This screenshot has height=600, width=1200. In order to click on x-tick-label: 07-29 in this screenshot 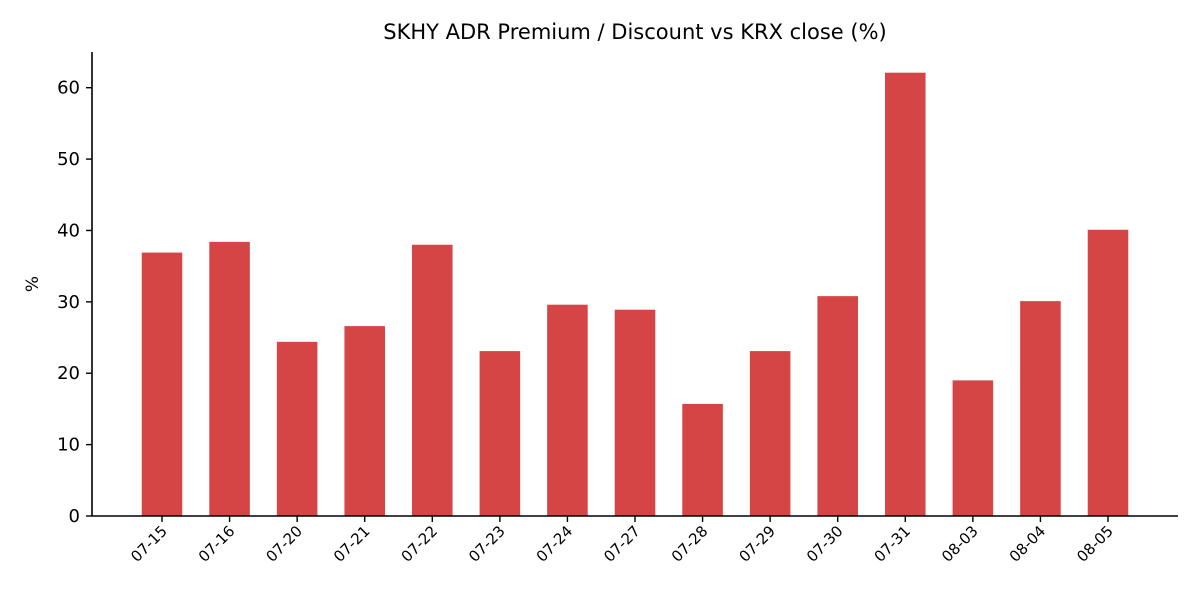, I will do `click(757, 544)`.